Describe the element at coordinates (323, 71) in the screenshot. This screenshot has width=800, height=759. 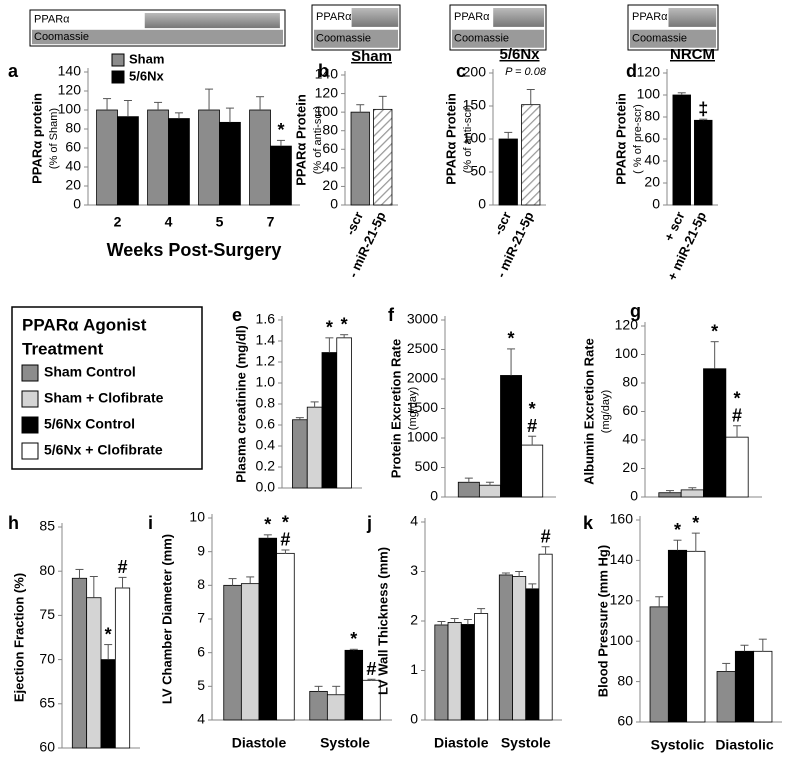
I see `panel-letter: b` at that location.